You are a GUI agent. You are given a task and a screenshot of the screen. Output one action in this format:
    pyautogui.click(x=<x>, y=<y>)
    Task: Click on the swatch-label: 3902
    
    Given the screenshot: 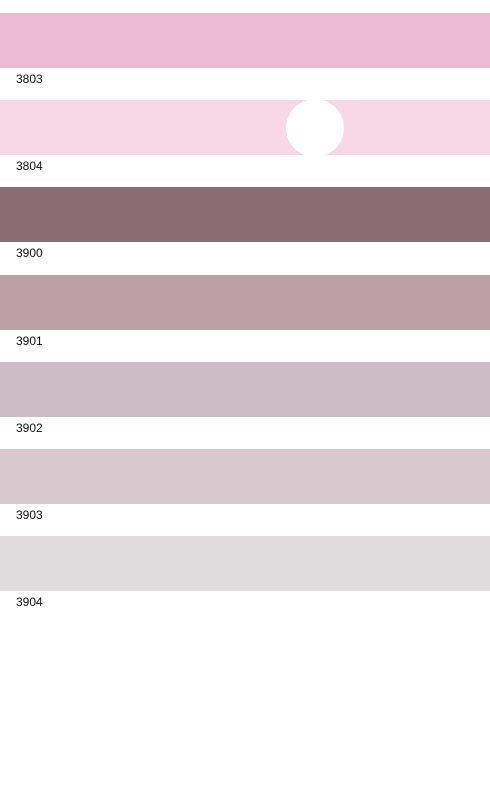 What is the action you would take?
    pyautogui.click(x=29, y=427)
    